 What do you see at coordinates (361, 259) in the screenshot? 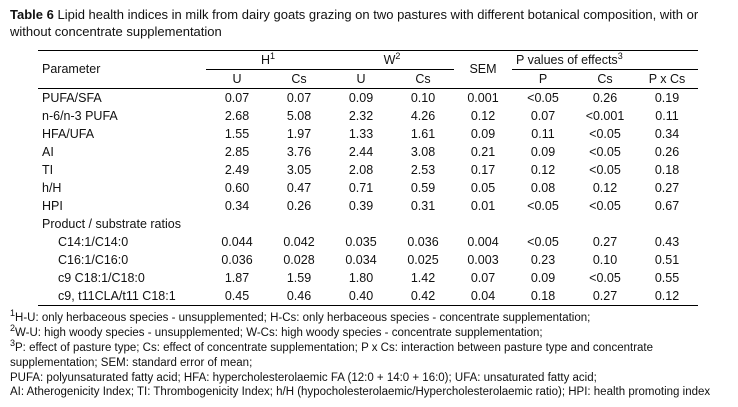
I see `value-cell: 0.034` at bounding box center [361, 259].